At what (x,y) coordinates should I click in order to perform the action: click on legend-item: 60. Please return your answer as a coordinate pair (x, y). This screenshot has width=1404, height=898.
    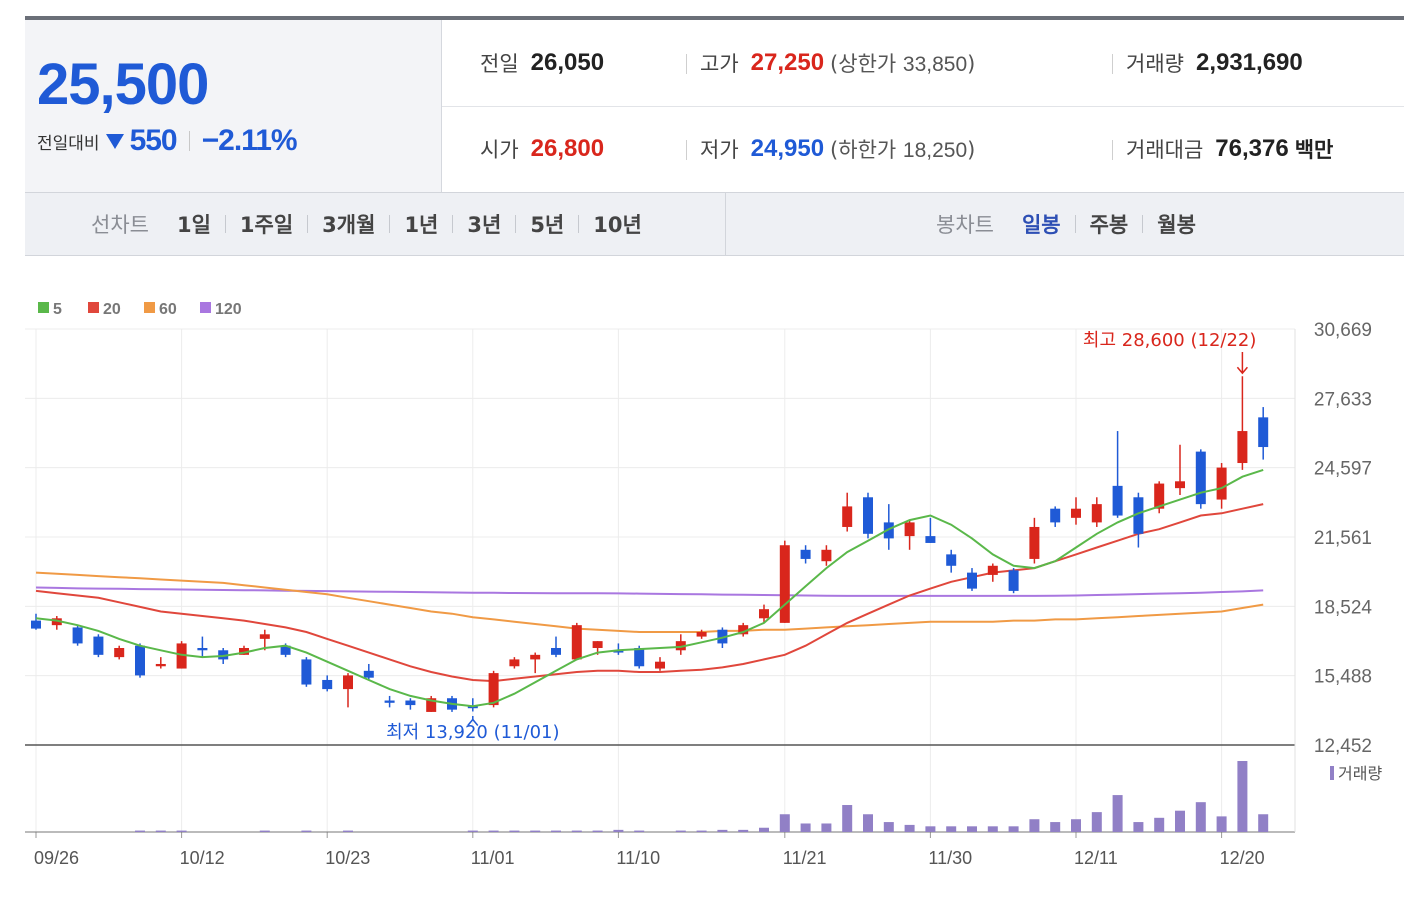
    Looking at the image, I should click on (160, 309).